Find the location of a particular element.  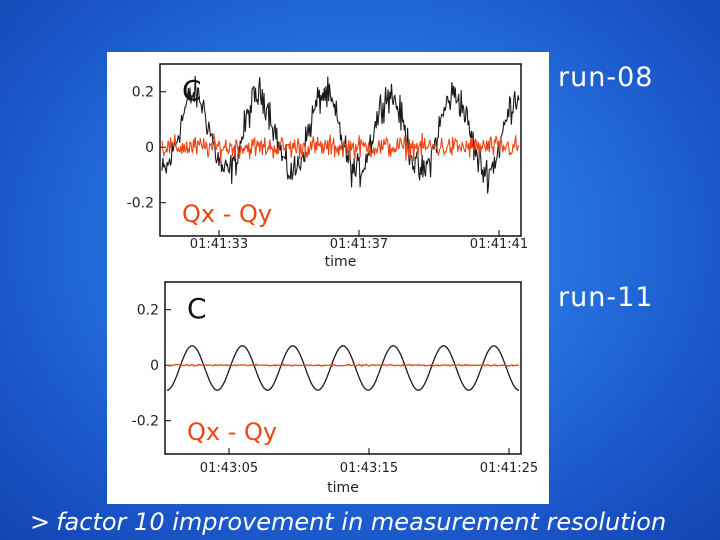

run-label-08: run-08 is located at coordinates (606, 77).